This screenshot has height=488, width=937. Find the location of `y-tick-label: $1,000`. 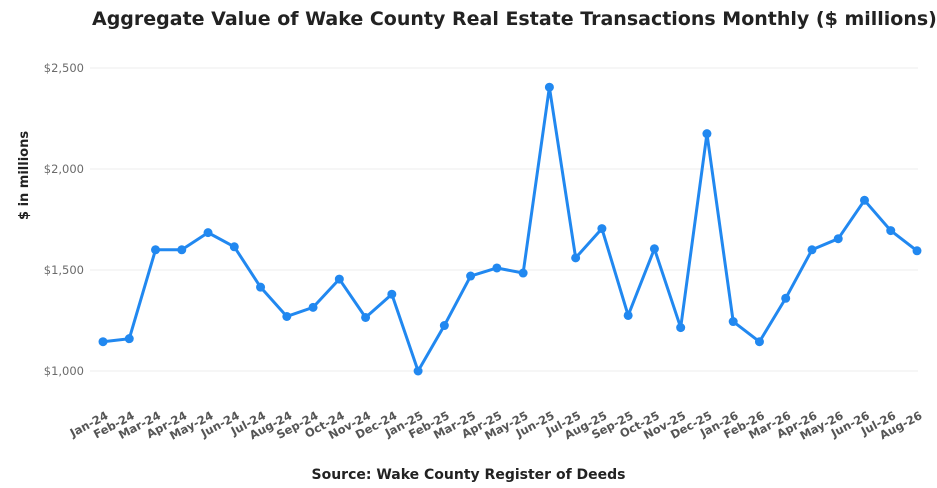

y-tick-label: $1,000 is located at coordinates (64, 371).